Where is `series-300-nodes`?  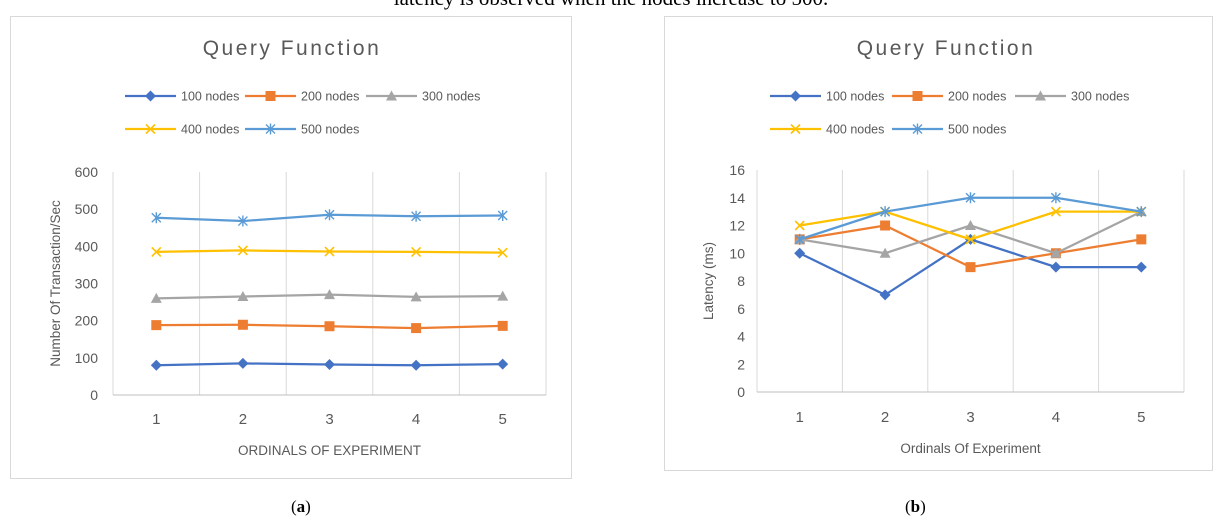 series-300-nodes is located at coordinates (329, 296).